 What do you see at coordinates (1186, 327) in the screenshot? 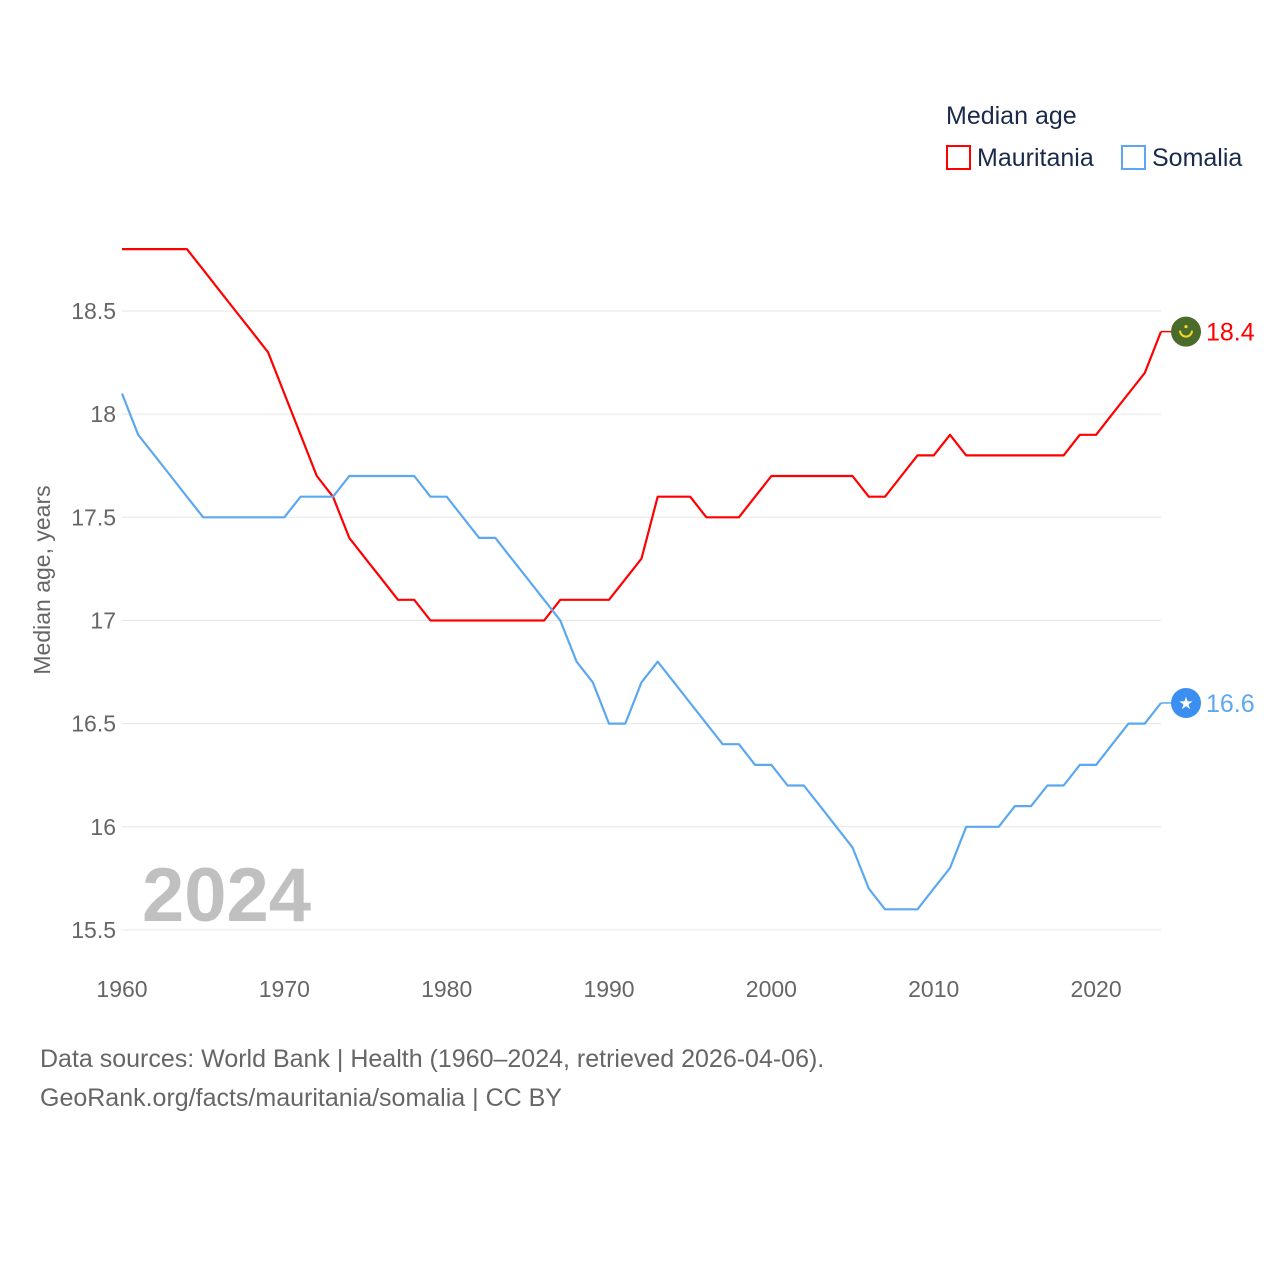
I see `star-icon` at bounding box center [1186, 327].